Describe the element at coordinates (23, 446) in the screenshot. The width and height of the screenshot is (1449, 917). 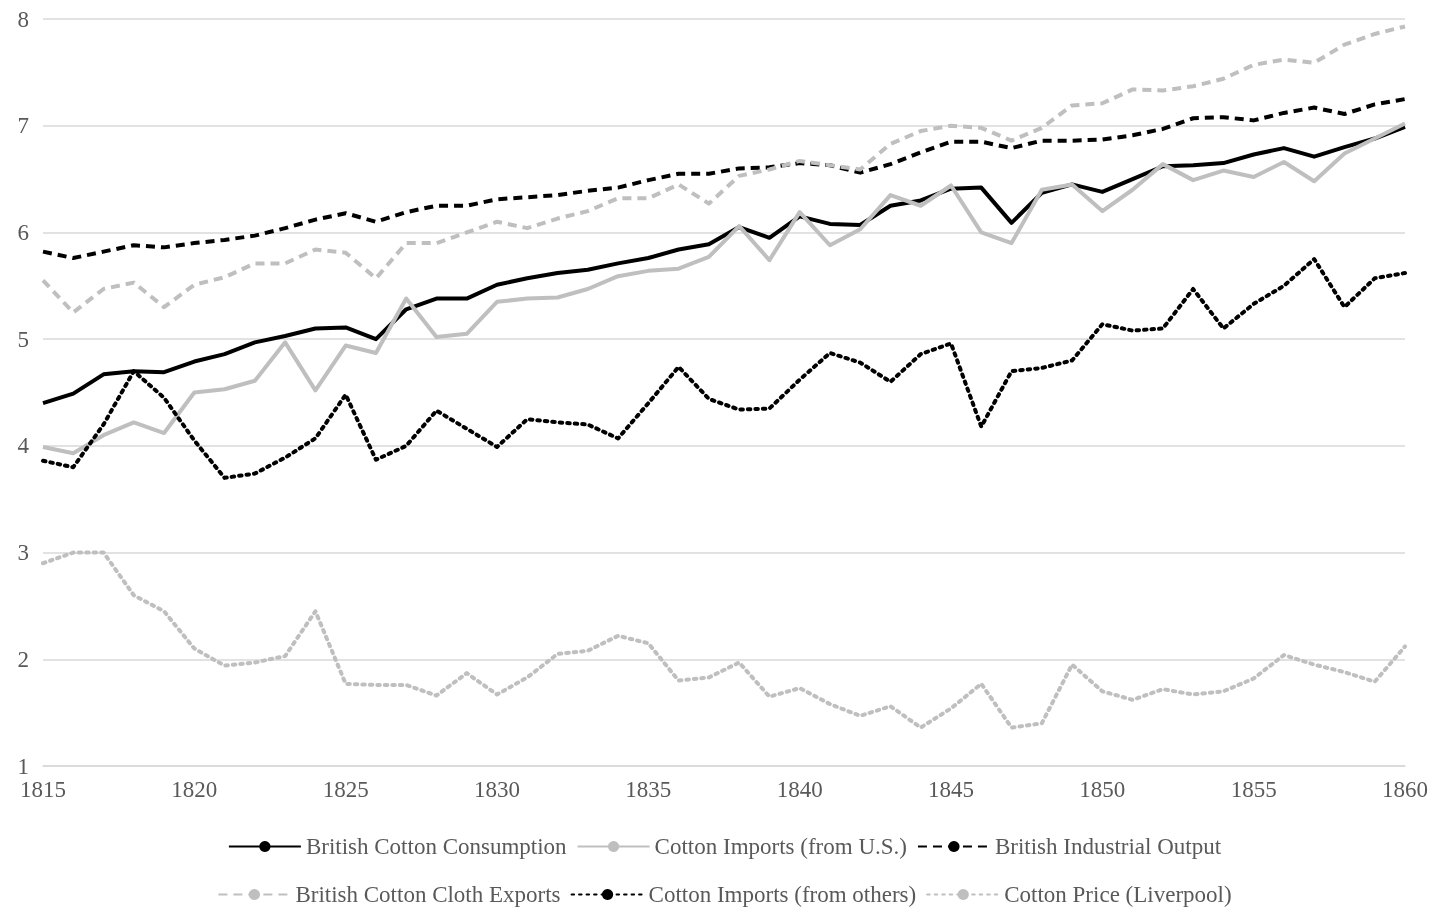
I see `y-tick-label: 4` at that location.